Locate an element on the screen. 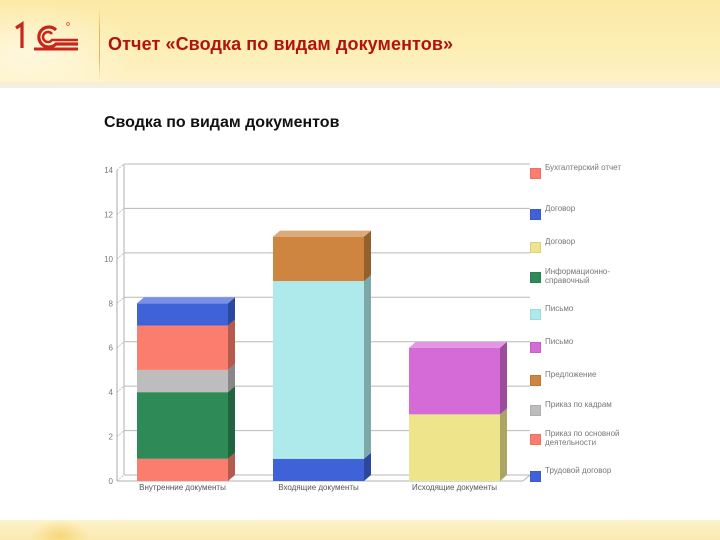  legend-label: Приказ по основной деятельности is located at coordinates (582, 438).